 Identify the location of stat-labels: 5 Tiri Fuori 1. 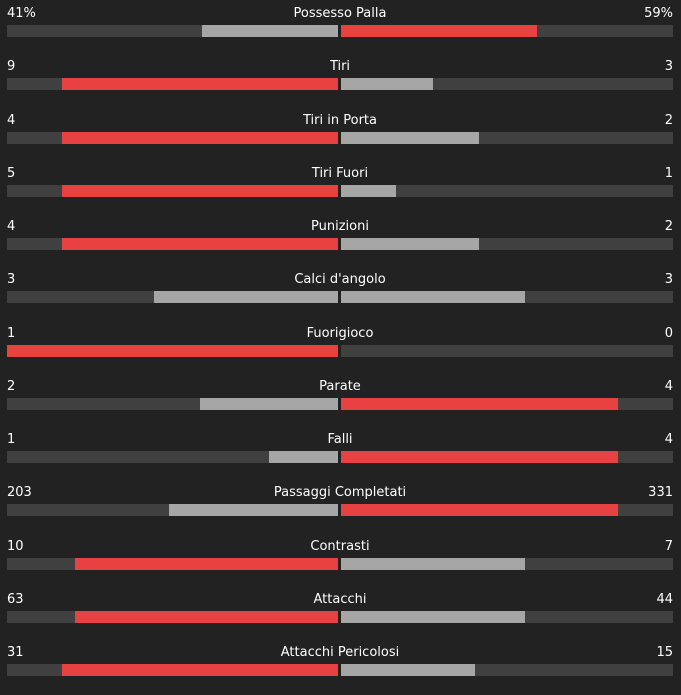
(340, 174).